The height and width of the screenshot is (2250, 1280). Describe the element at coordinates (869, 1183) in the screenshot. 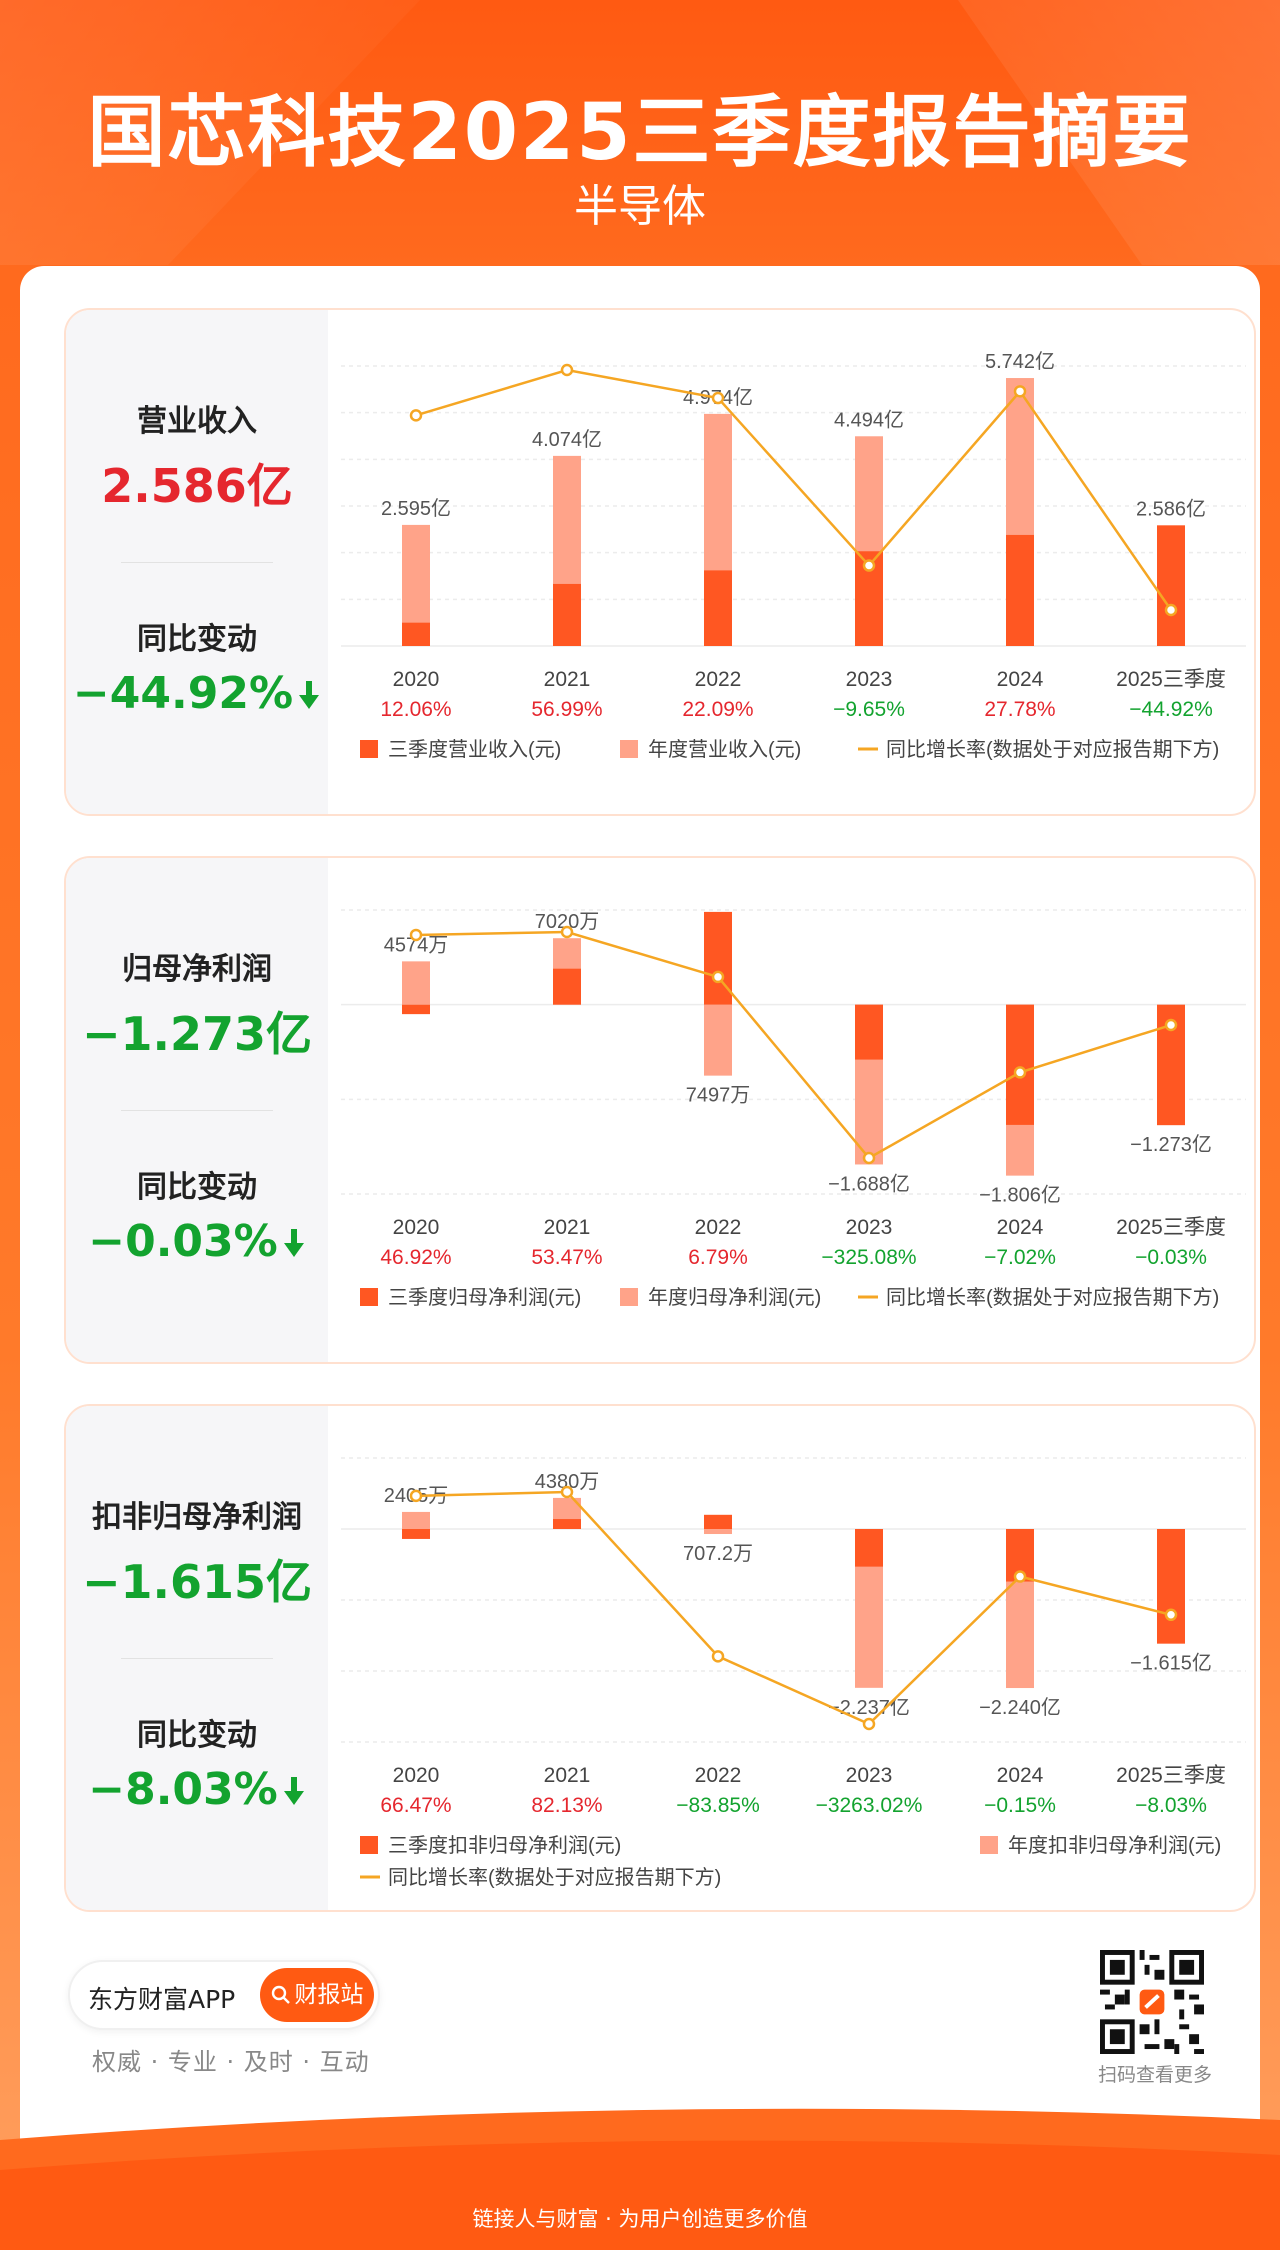

I see `bar-value-label: −1.688亿` at that location.